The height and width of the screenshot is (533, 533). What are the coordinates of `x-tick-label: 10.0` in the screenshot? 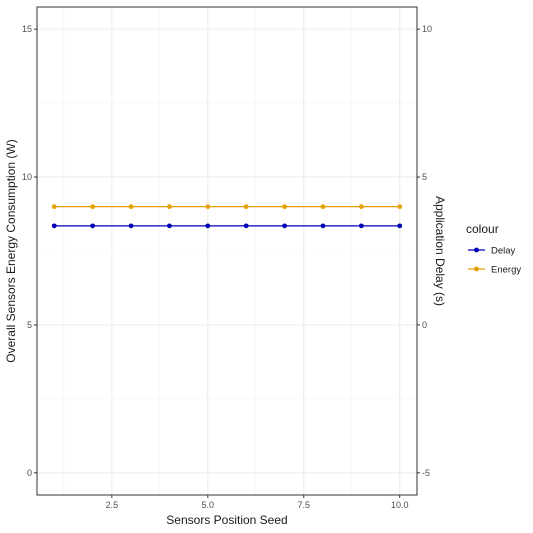 It's located at (400, 505).